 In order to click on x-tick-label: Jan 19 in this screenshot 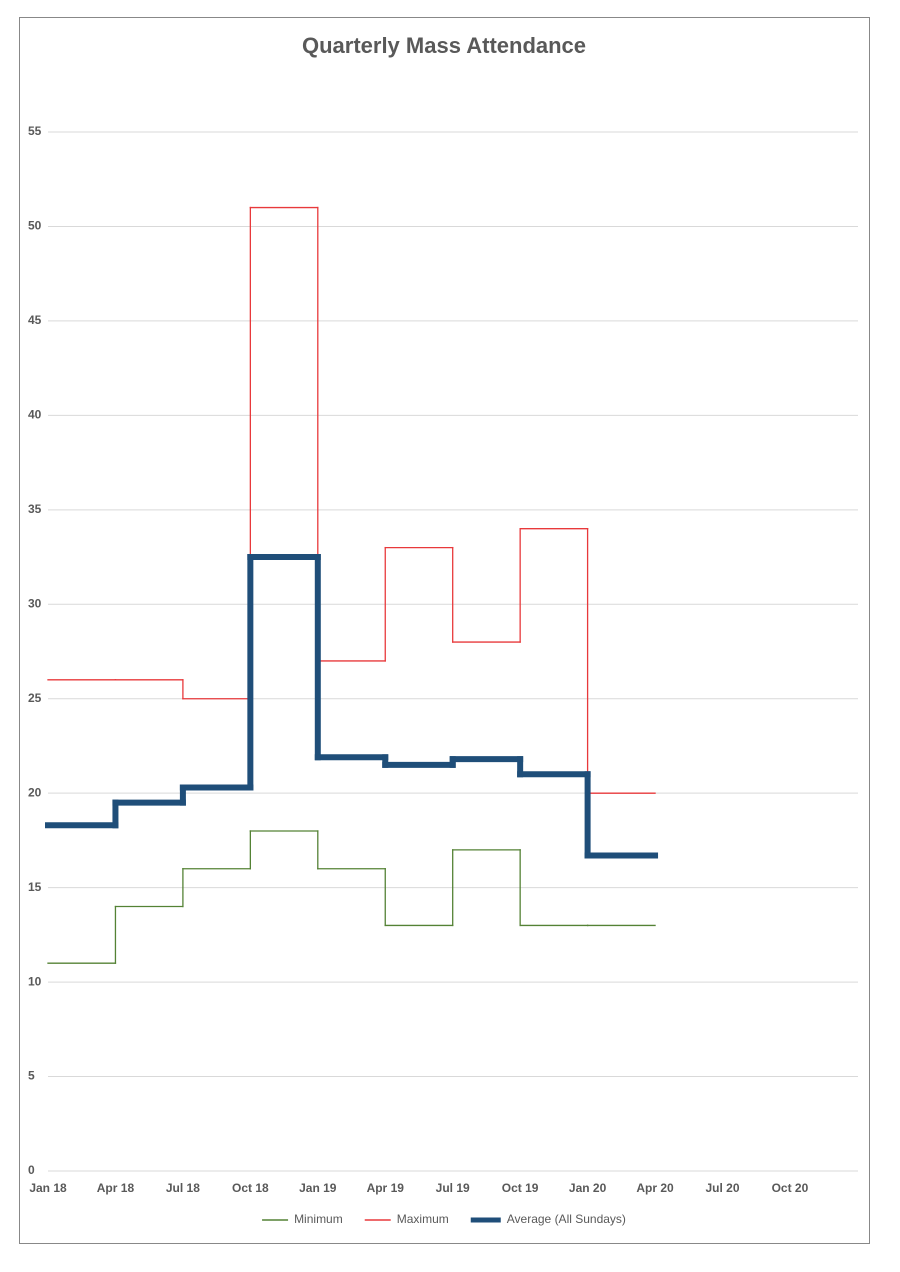, I will do `click(318, 1188)`.